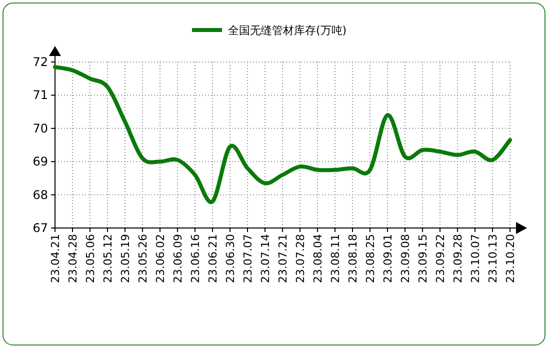 This screenshot has height=350, width=550. I want to click on y-tick-label: 70, so click(40, 128).